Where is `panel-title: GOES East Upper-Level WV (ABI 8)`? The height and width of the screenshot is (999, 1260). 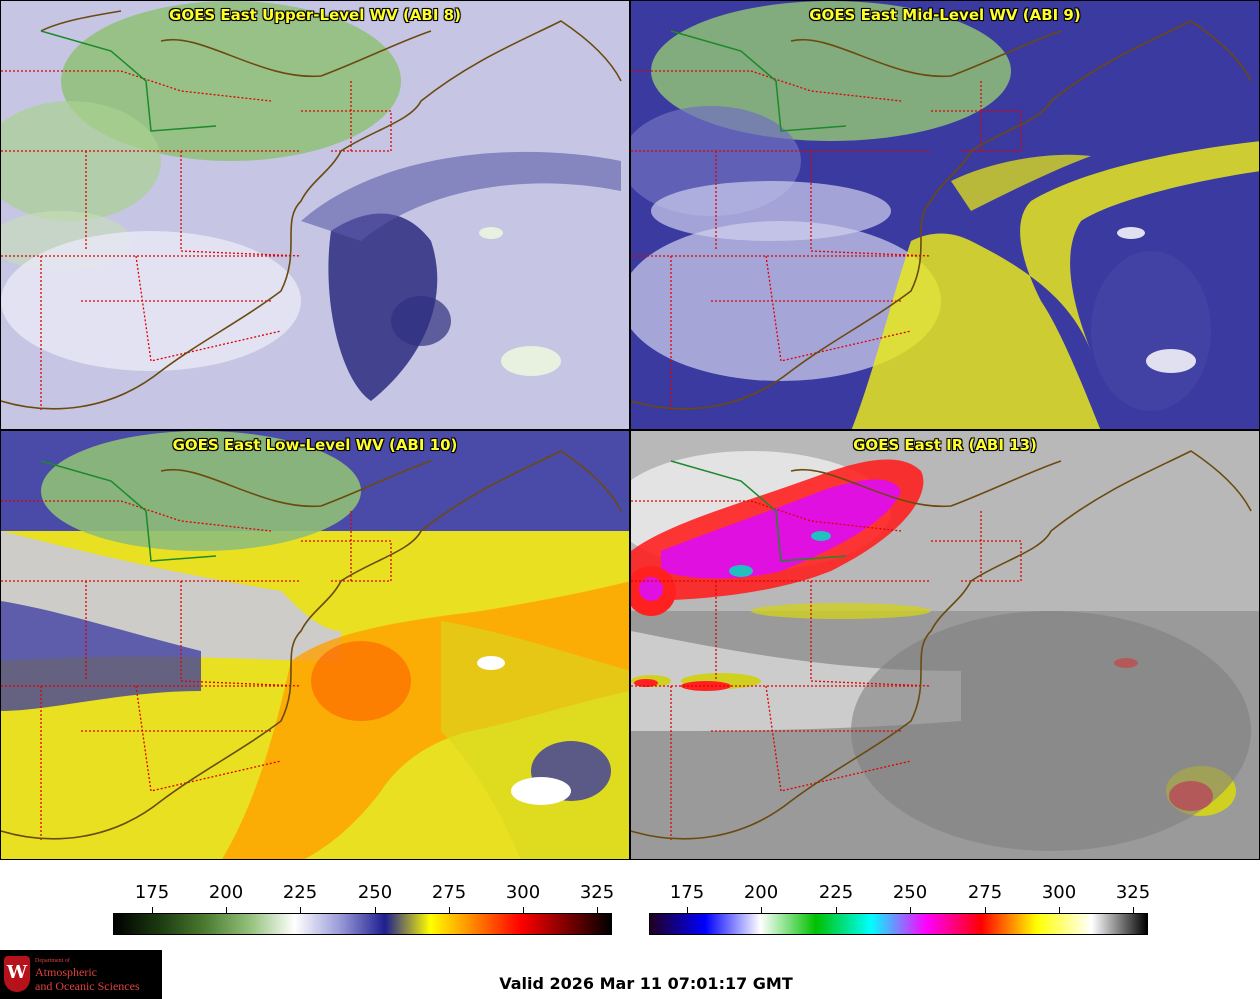
panel-title: GOES East Upper-Level WV (ABI 8) is located at coordinates (315, 15).